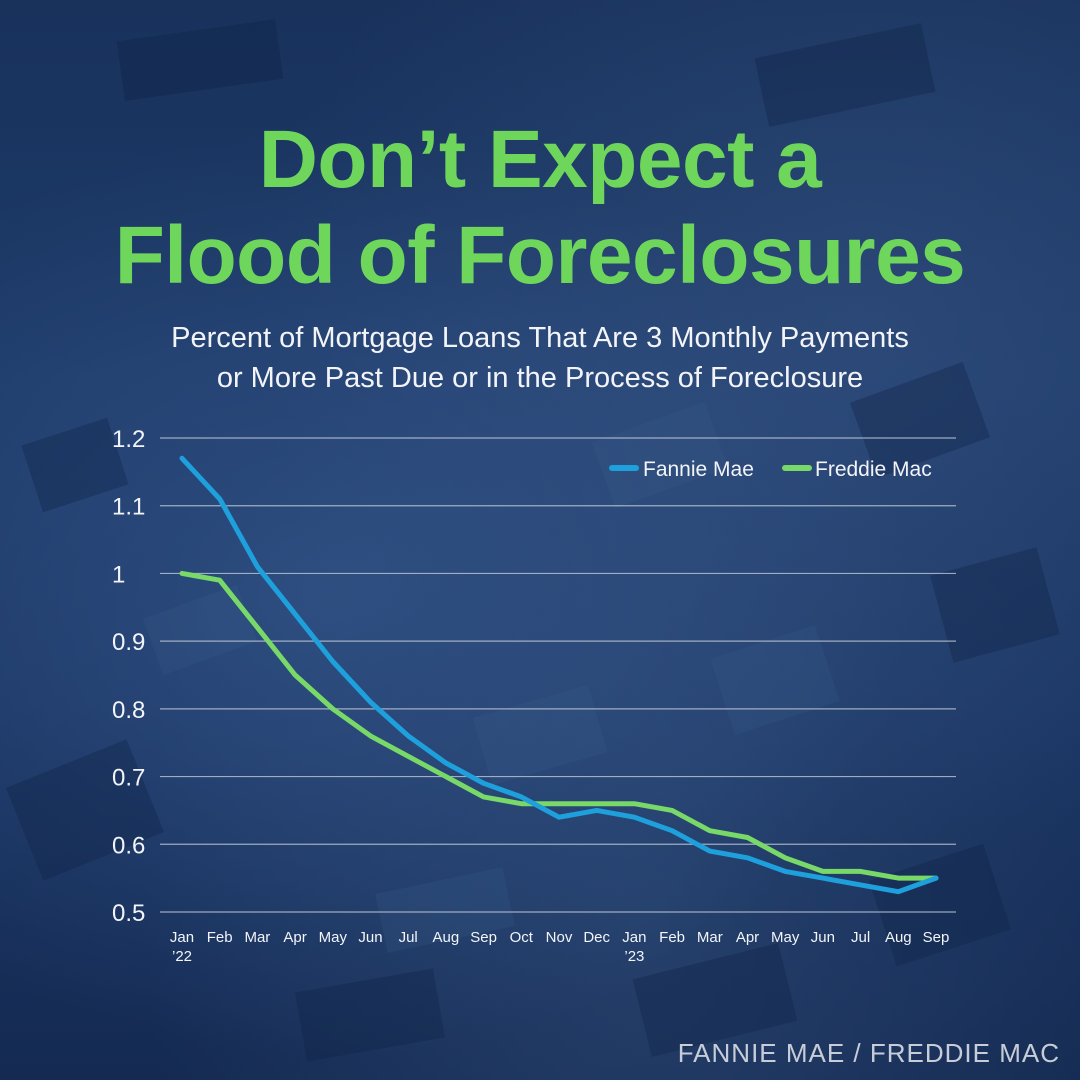  I want to click on x-tick-year-label: ’23, so click(634, 956).